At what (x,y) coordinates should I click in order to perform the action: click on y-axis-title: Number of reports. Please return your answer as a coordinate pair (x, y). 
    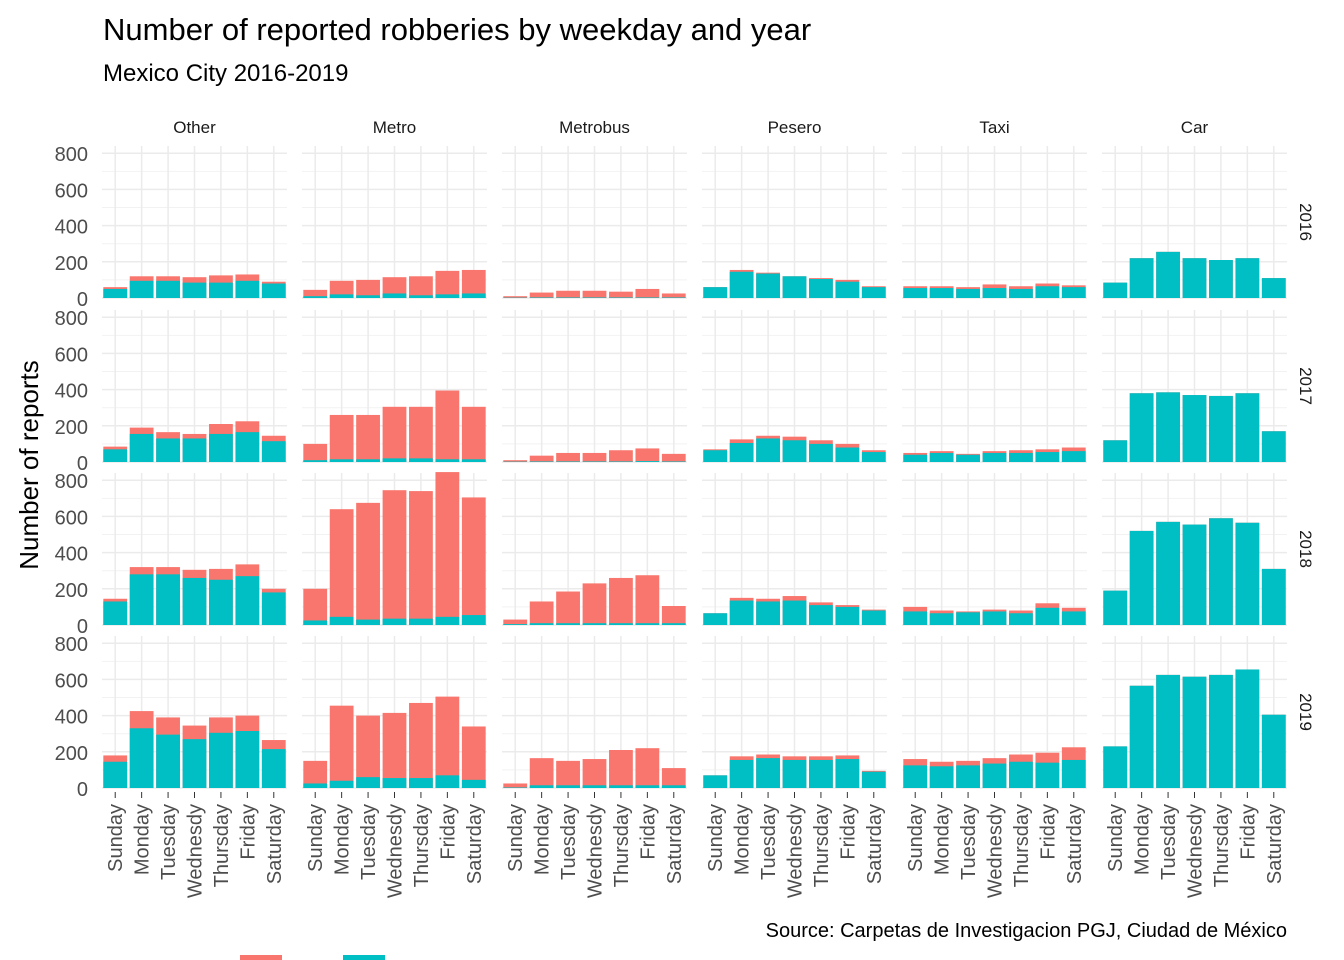
    Looking at the image, I should click on (29, 465).